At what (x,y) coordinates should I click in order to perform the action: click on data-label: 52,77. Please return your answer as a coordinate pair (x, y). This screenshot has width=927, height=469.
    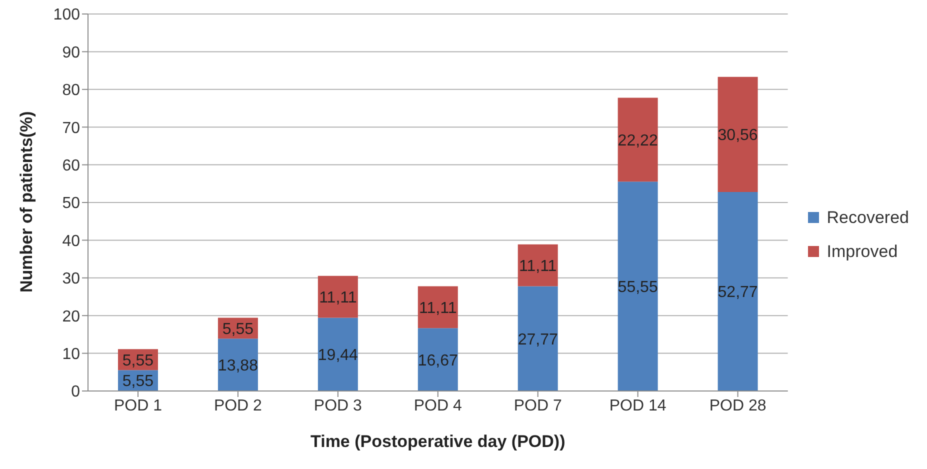
    Looking at the image, I should click on (738, 293).